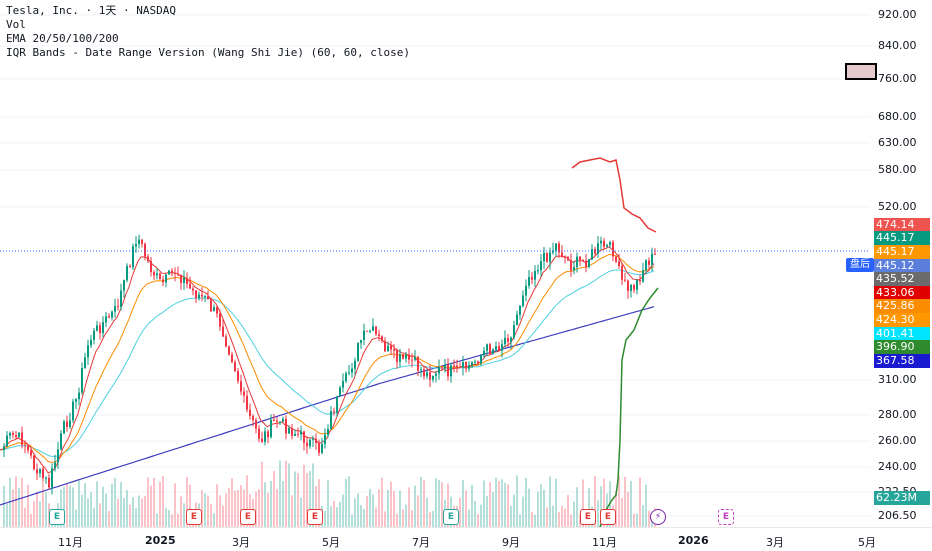 This screenshot has height=551, width=932. I want to click on volume-bars, so click(329, 493).